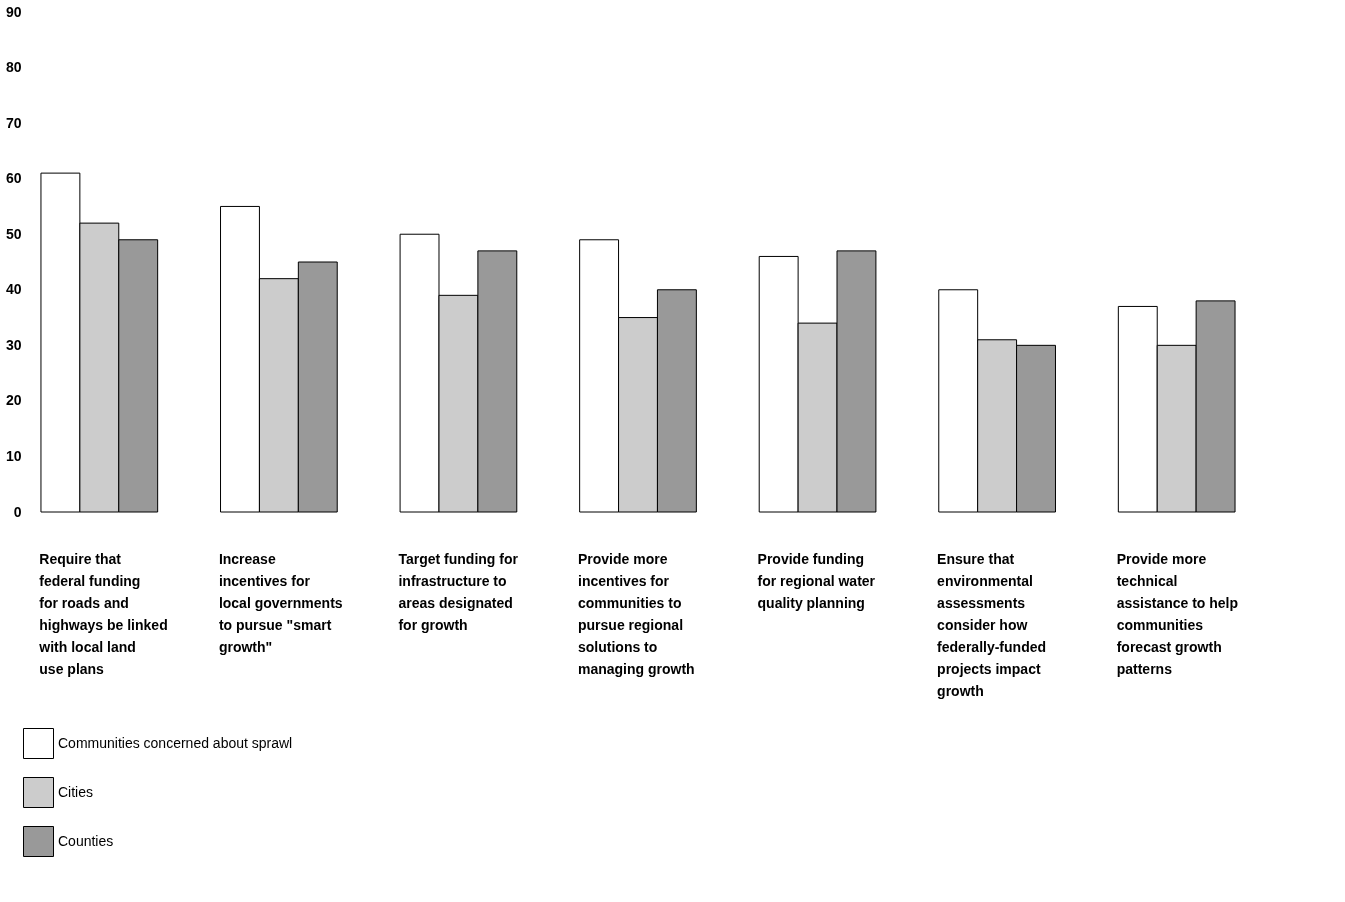 The image size is (1345, 902). I want to click on x-tick-label: Target funding for infrastructure to areas designated for growth, so click(458, 591).